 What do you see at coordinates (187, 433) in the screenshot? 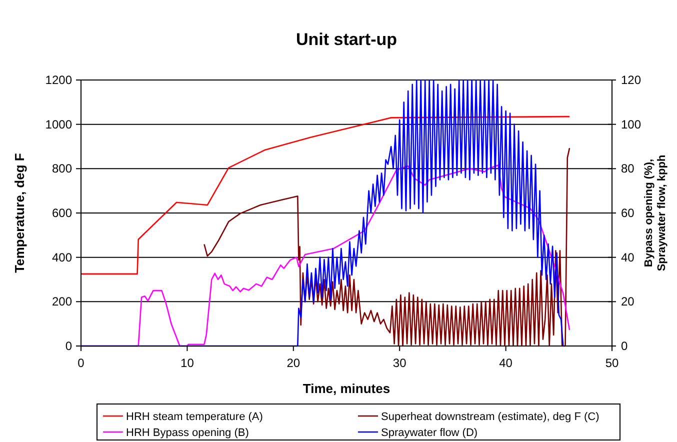
I see `legend-label: HRH Bypass opening (B)` at bounding box center [187, 433].